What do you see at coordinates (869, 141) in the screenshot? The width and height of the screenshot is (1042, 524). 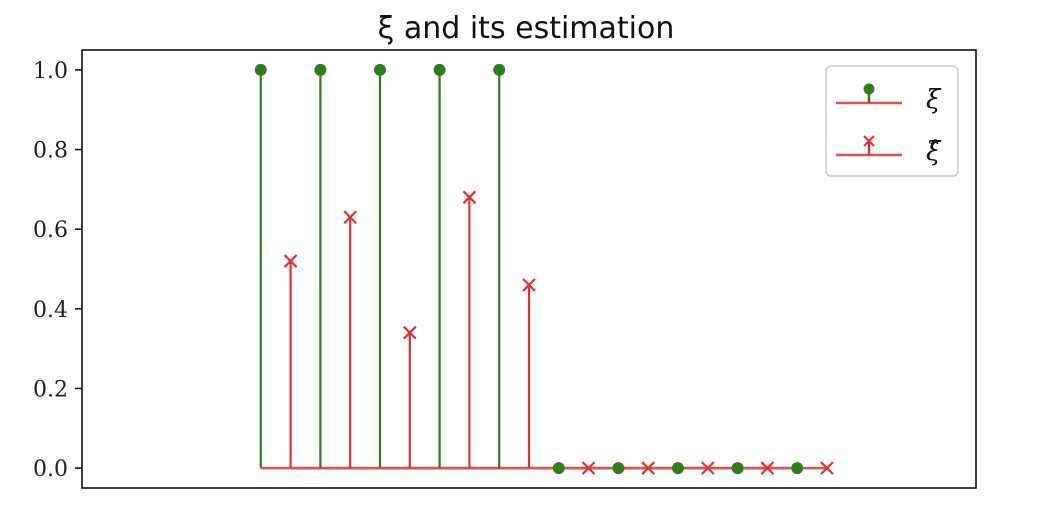 I see `x-marker-icon` at bounding box center [869, 141].